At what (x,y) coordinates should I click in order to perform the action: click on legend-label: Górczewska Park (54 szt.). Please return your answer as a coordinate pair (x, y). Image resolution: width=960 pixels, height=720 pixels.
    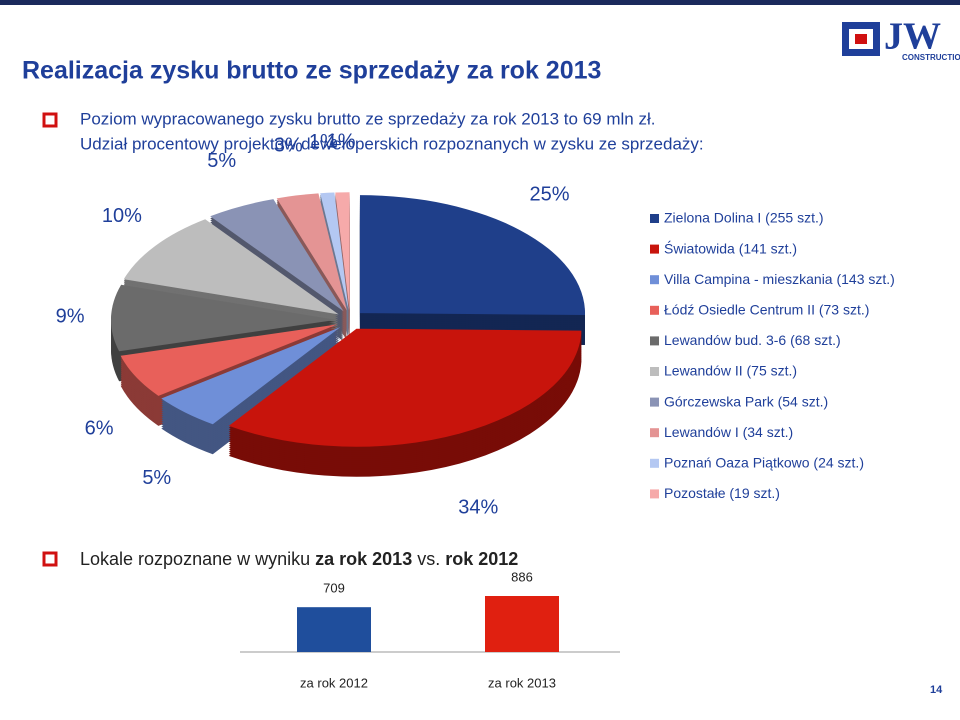
    Looking at the image, I should click on (746, 401).